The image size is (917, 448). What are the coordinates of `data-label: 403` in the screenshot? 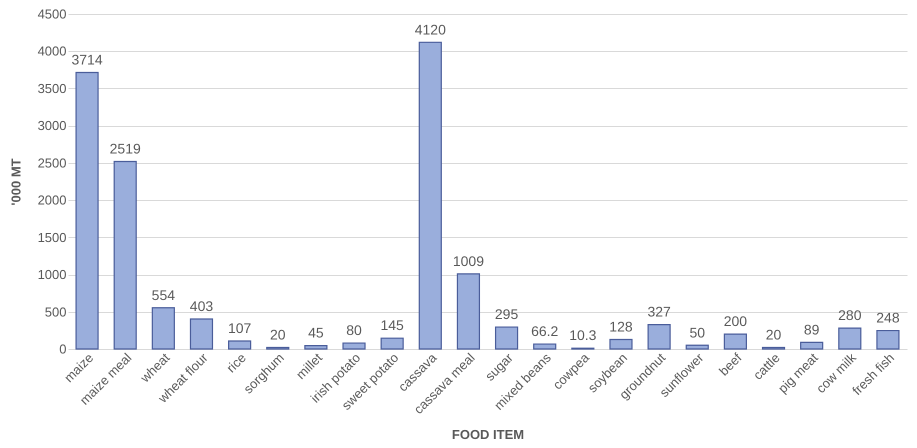 It's located at (202, 306).